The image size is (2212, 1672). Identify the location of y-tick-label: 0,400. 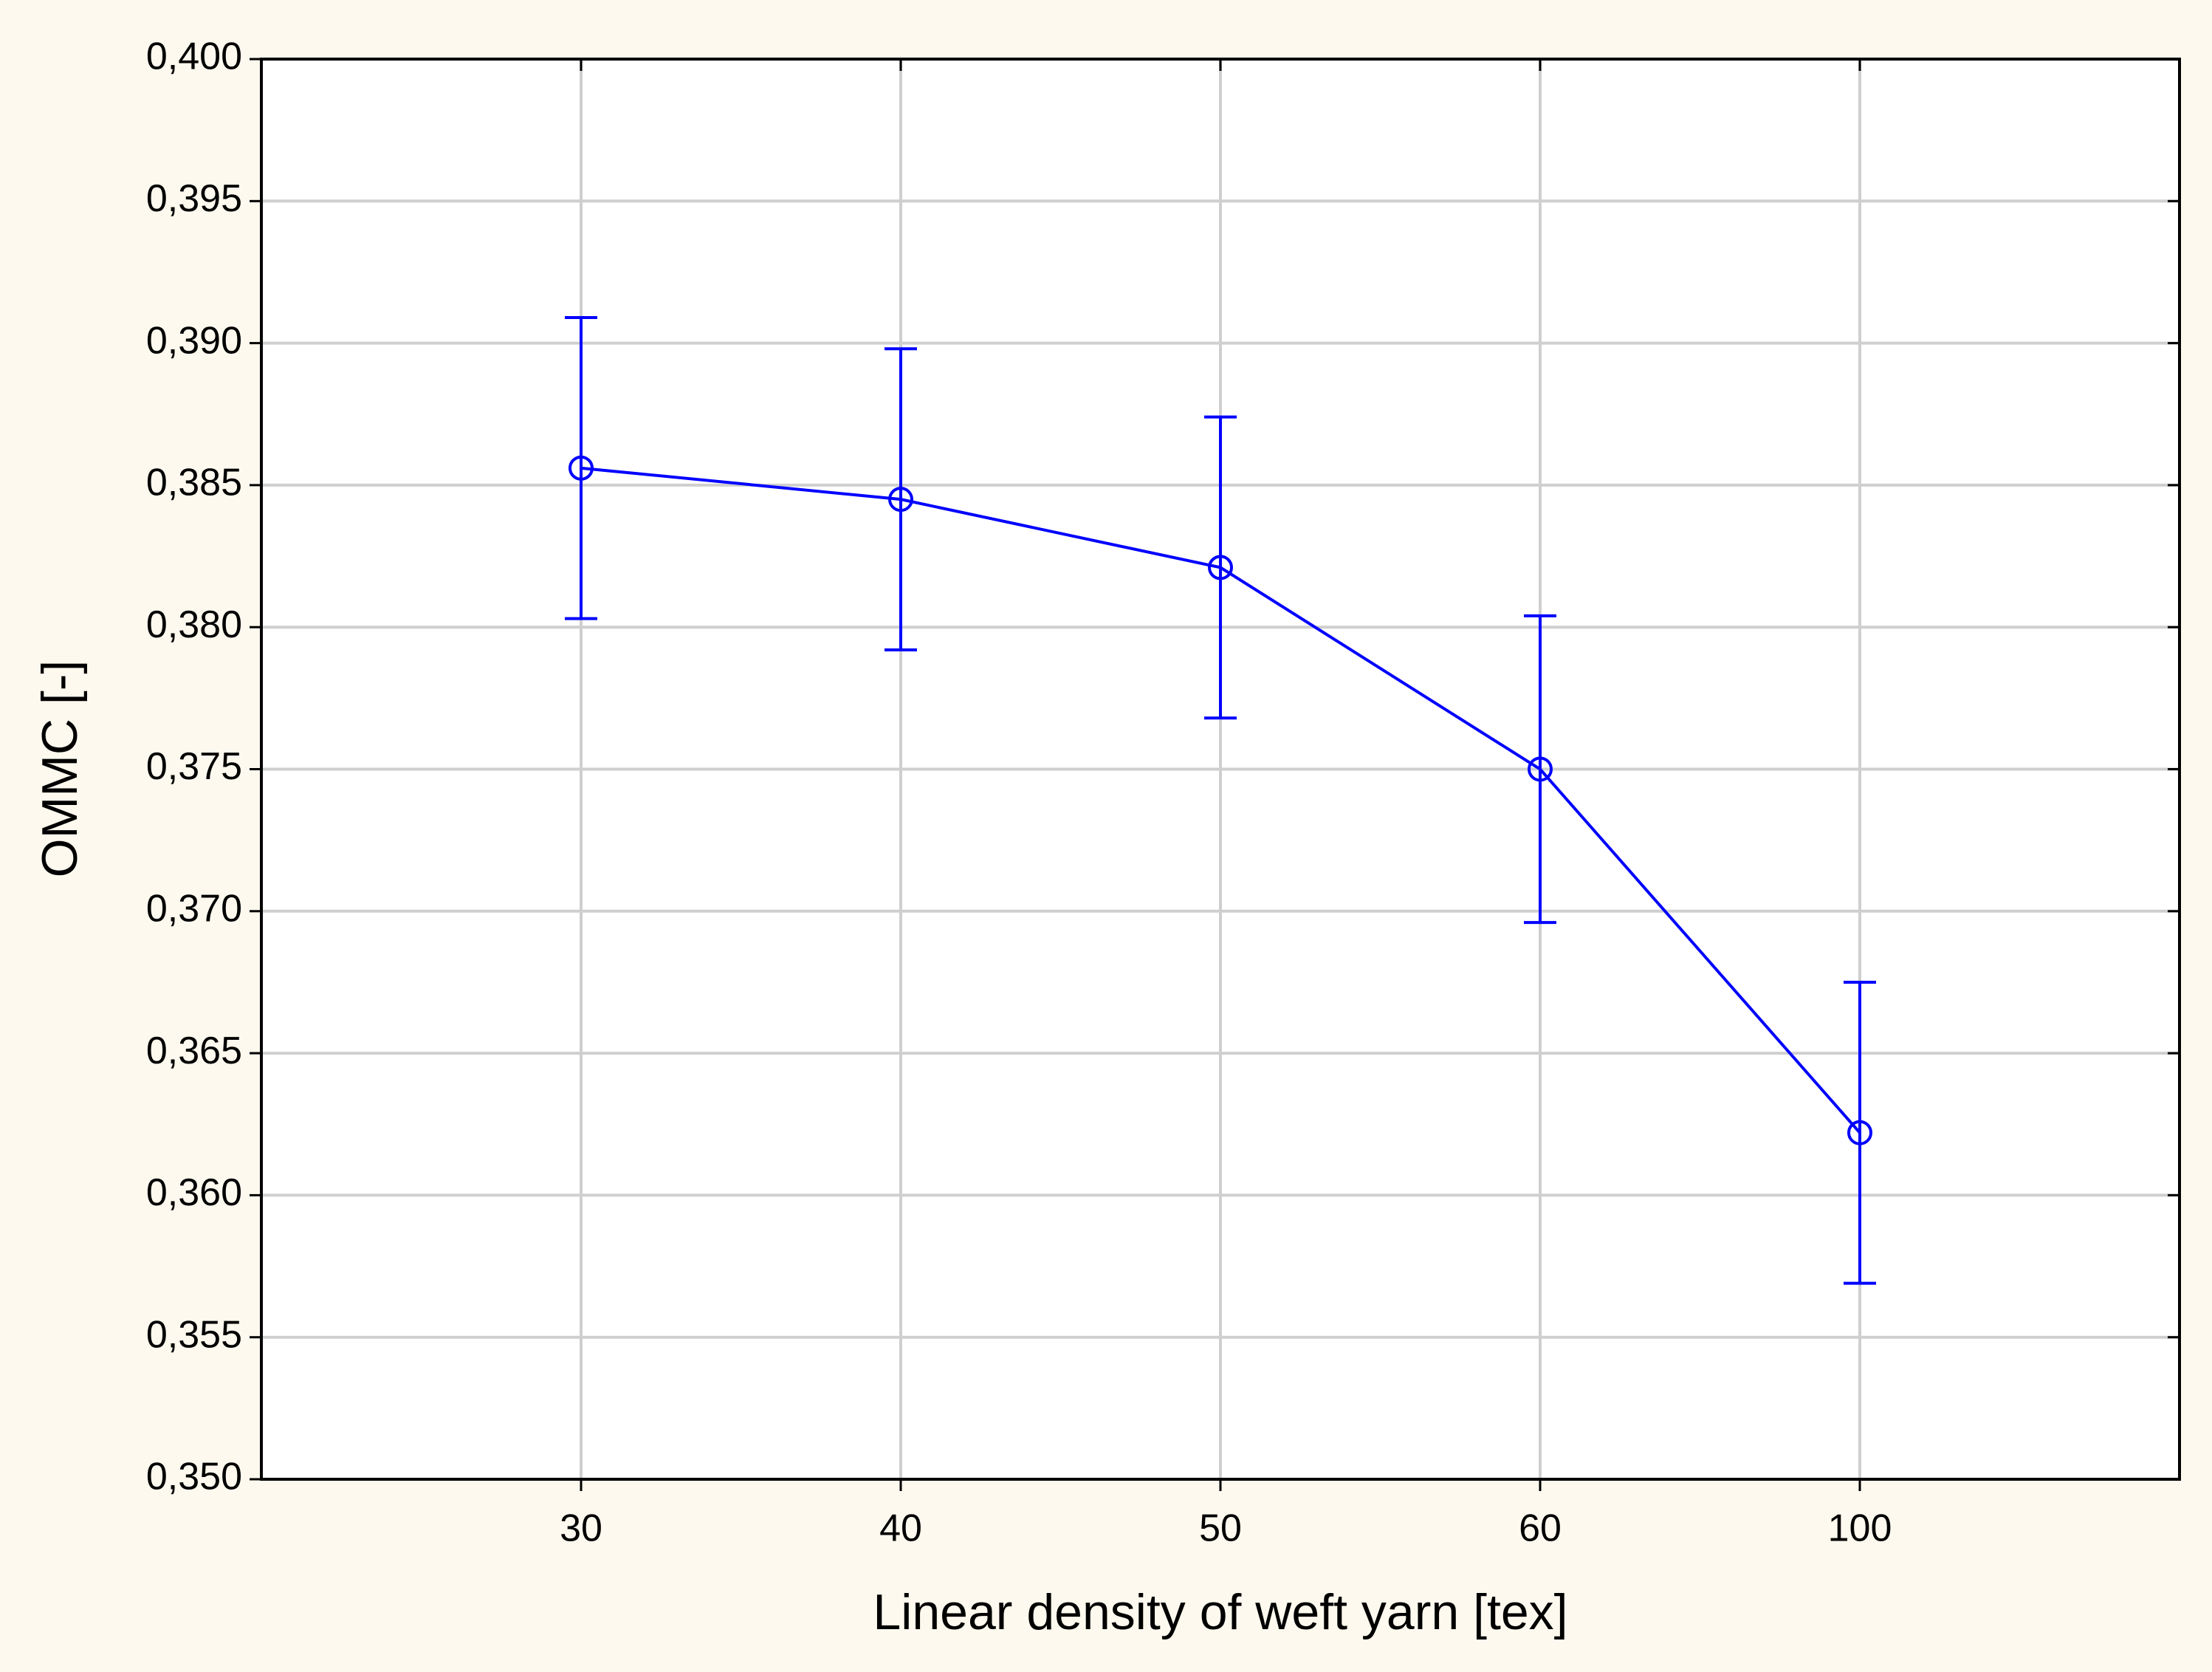
(194, 56).